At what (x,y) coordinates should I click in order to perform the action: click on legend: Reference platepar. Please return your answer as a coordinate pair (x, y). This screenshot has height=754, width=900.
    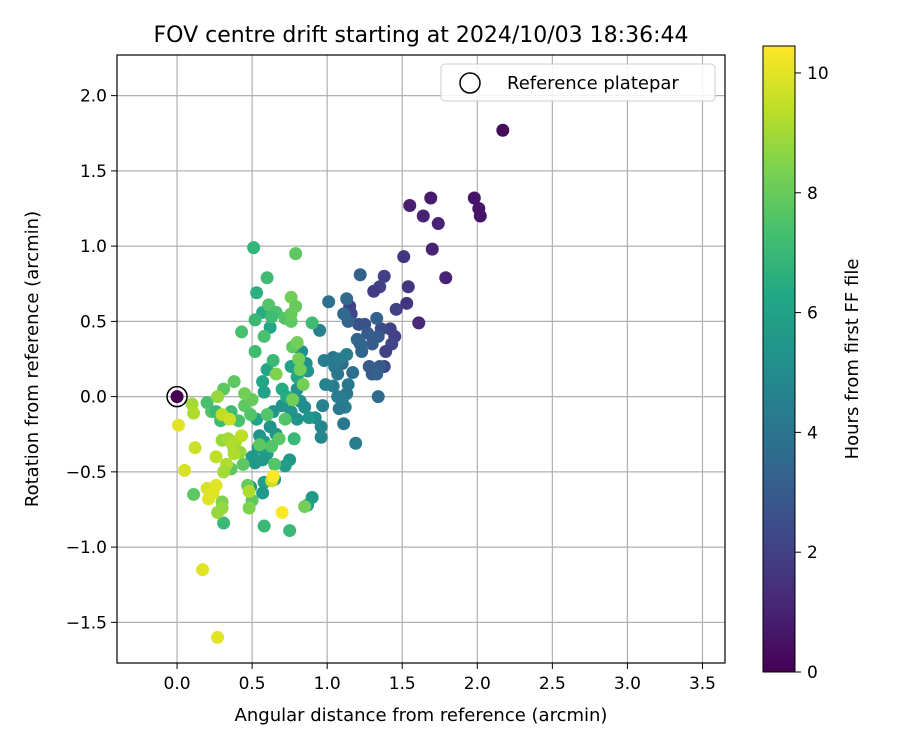
    Looking at the image, I should click on (578, 82).